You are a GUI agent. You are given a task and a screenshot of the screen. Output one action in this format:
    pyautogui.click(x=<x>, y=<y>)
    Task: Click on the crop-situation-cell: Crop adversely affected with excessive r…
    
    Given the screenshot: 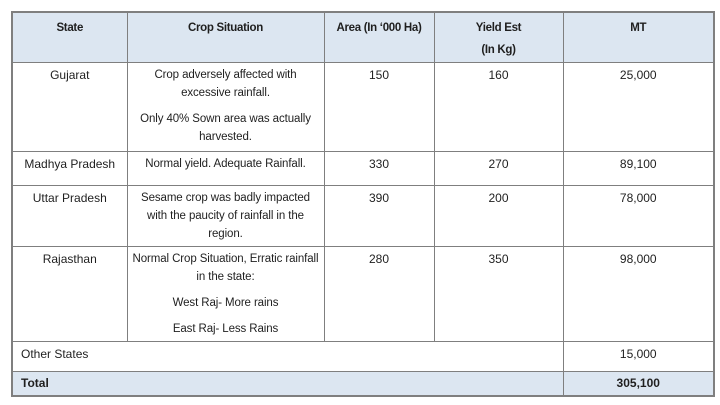 What is the action you would take?
    pyautogui.click(x=225, y=107)
    